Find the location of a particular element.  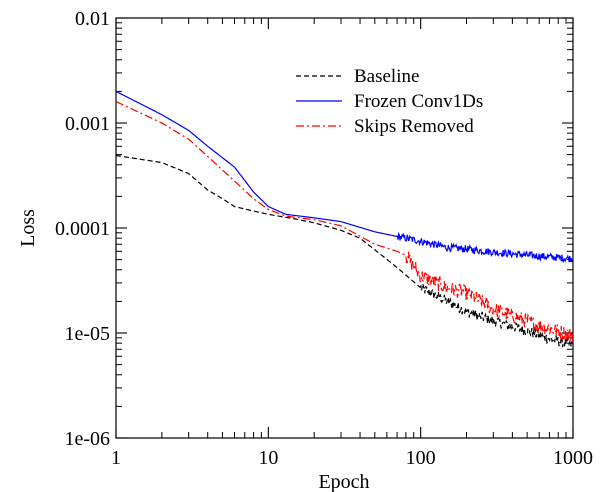

x-axis-label: Epoch is located at coordinates (343, 481).